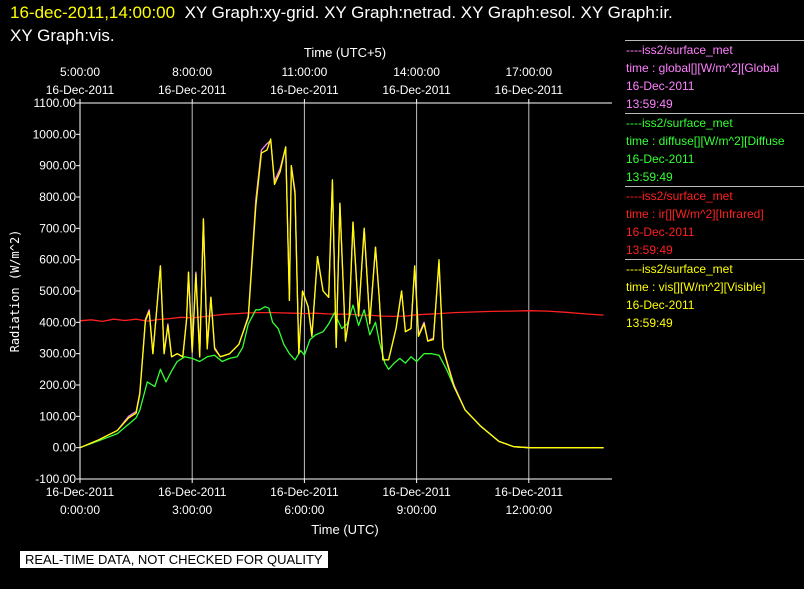 This screenshot has height=589, width=804. Describe the element at coordinates (93, 12) in the screenshot. I see `title-timestamp: 16-dec-2011,14:00:00` at that location.